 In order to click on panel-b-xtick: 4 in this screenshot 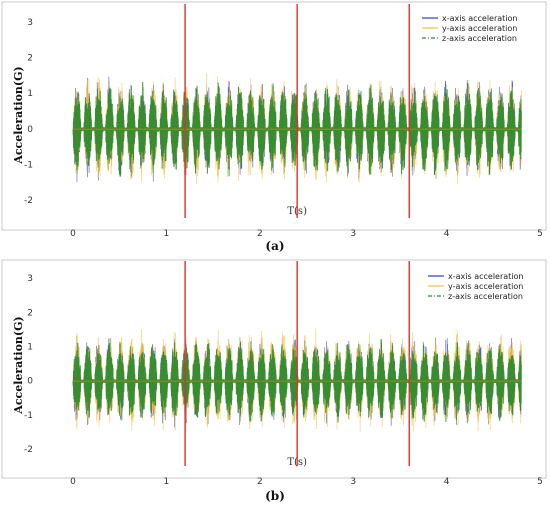, I will do `click(447, 482)`.